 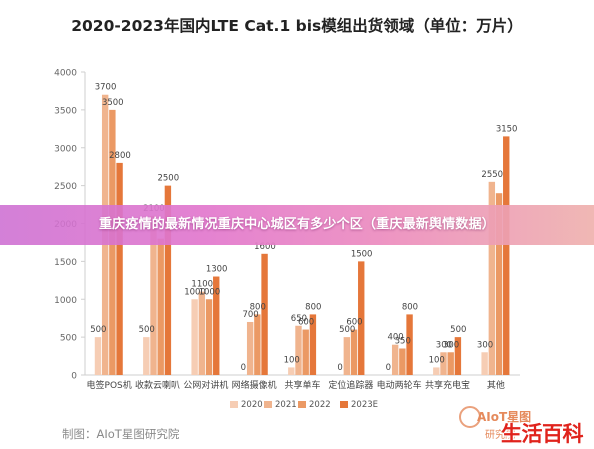 What do you see at coordinates (265, 247) in the screenshot?
I see `data-label: 1600` at bounding box center [265, 247].